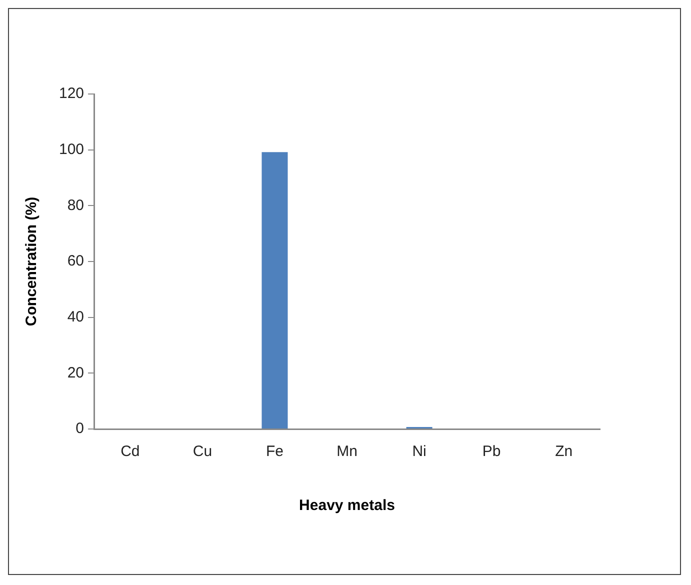  I want to click on x-tick-label: Cd, so click(130, 451).